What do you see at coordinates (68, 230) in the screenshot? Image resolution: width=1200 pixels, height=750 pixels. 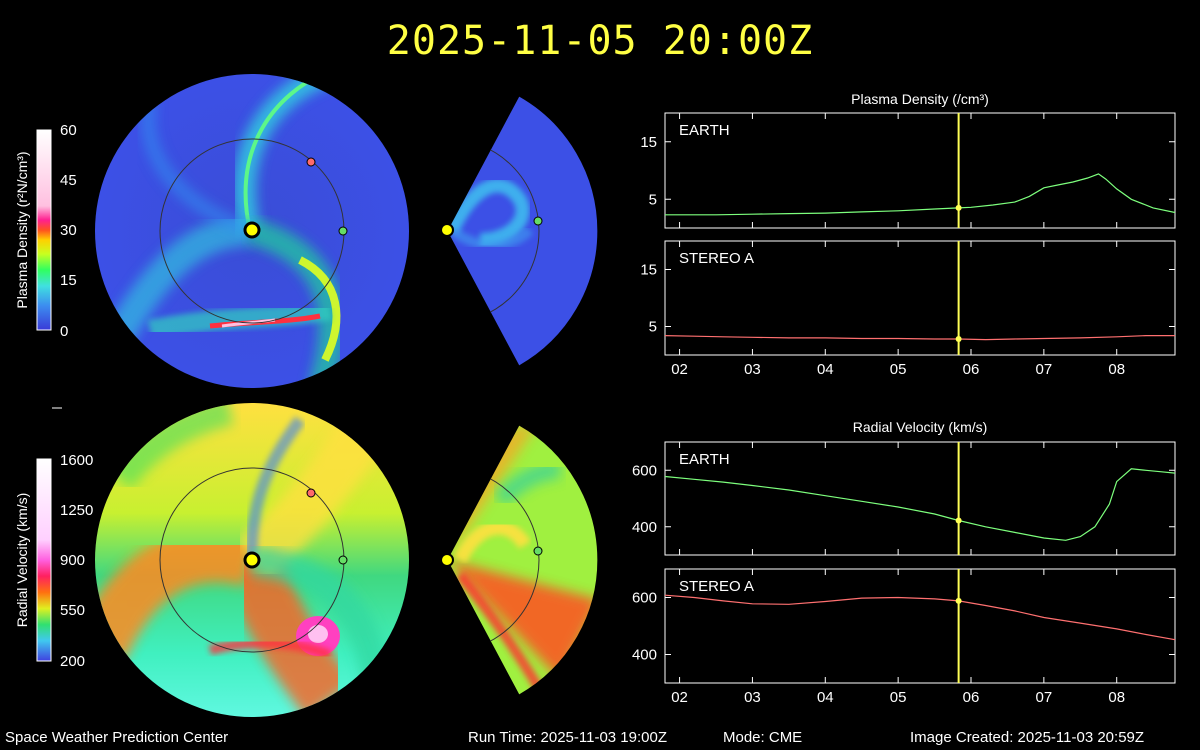 I see `density-colorbar-tick: 30` at bounding box center [68, 230].